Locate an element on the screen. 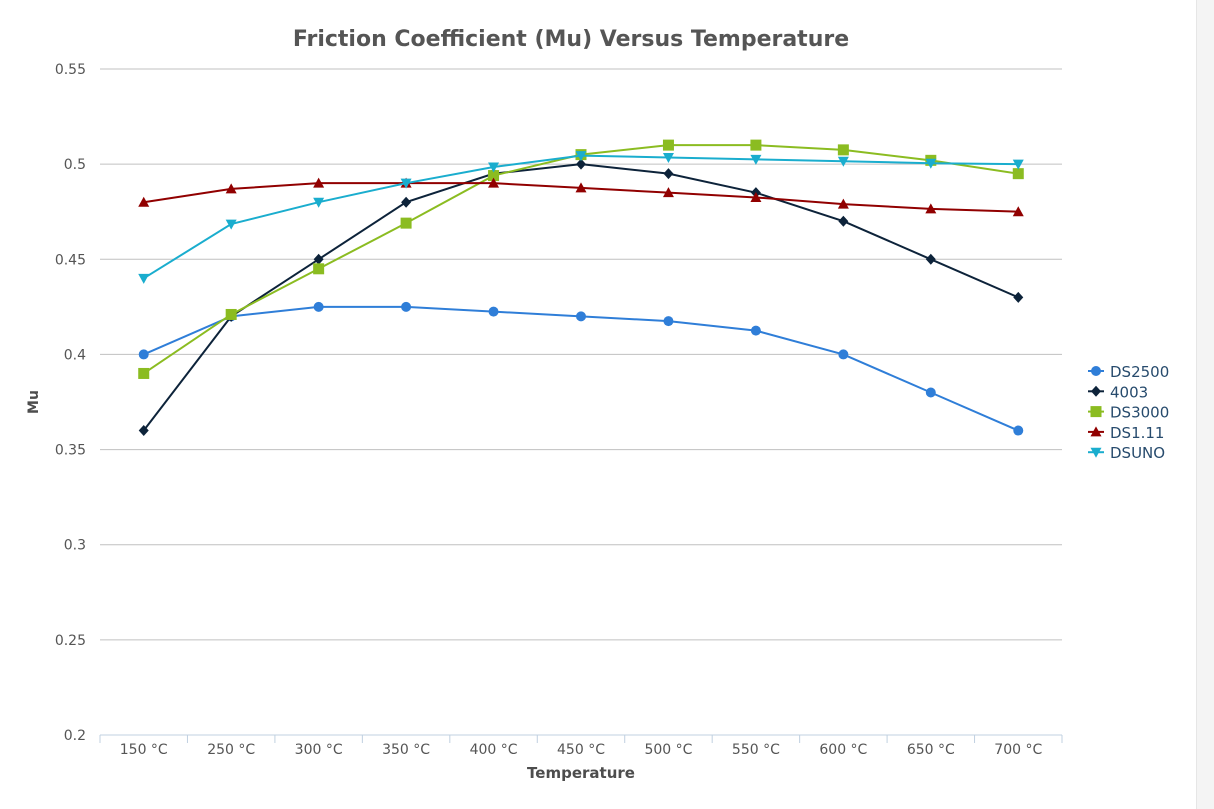  legend-item: 4003 is located at coordinates (1118, 392).